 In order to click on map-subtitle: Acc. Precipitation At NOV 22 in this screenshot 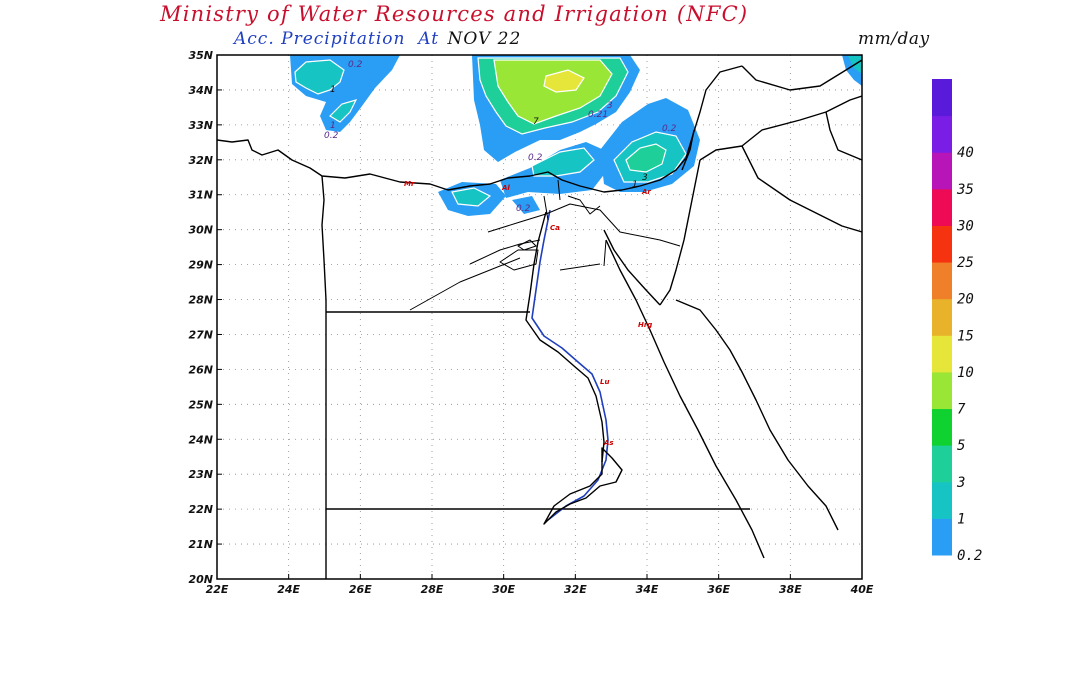, I will do `click(377, 39)`.